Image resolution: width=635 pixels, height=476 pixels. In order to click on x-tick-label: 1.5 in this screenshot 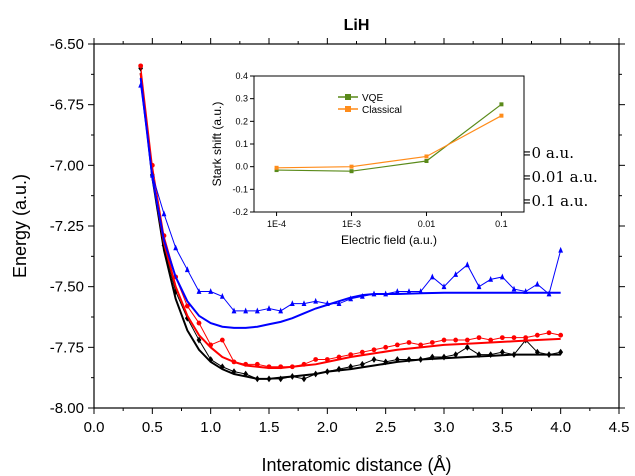, I will do `click(269, 427)`.